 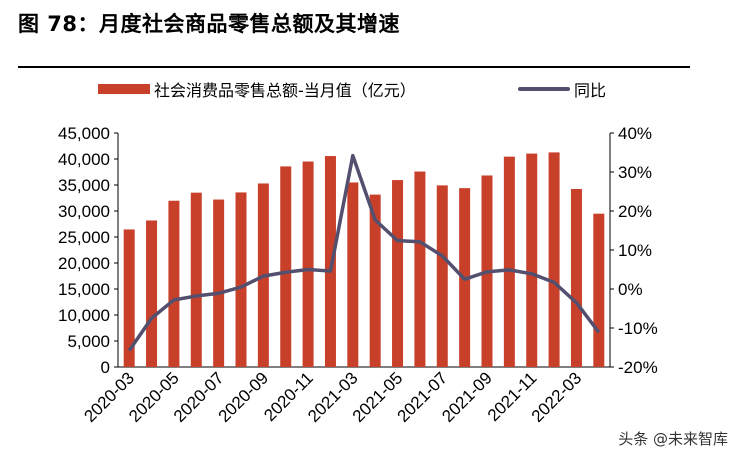 I want to click on chart-title: 图 78：月度社会商品零售总额及其增速, so click(x=209, y=24).